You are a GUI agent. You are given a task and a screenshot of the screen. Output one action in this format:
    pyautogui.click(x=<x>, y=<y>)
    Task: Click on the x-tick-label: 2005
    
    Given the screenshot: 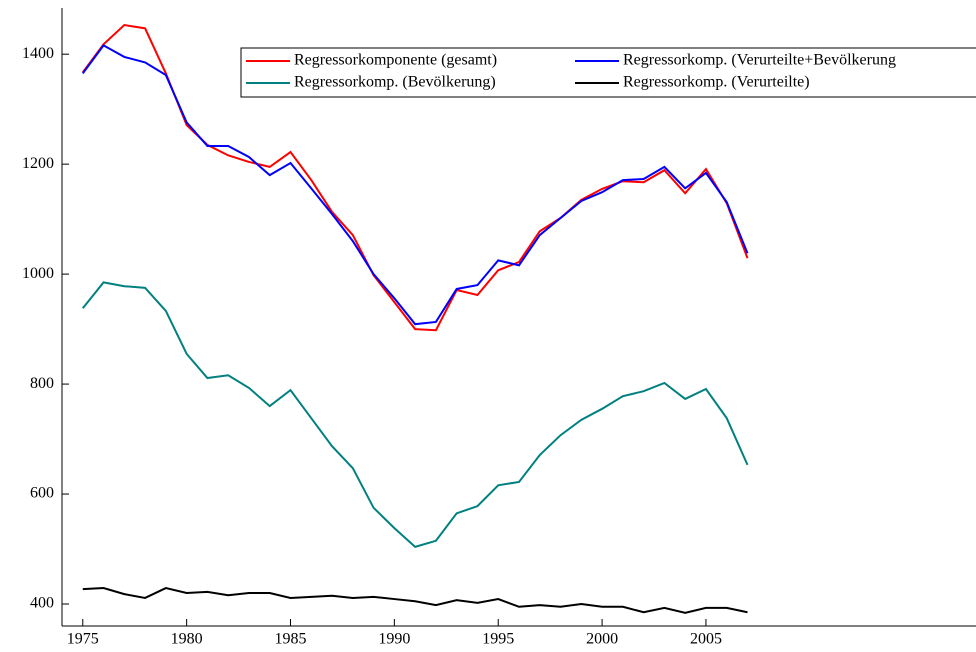 What is the action you would take?
    pyautogui.click(x=706, y=639)
    